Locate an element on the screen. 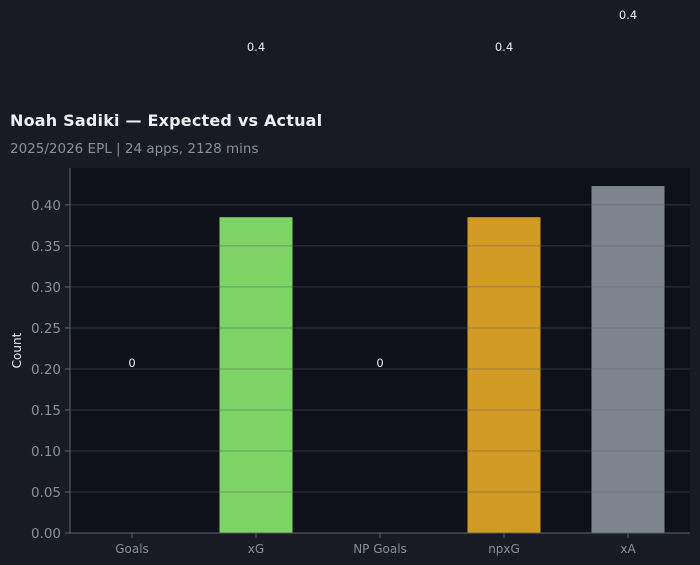 The image size is (700, 565). bar-xa is located at coordinates (628, 360).